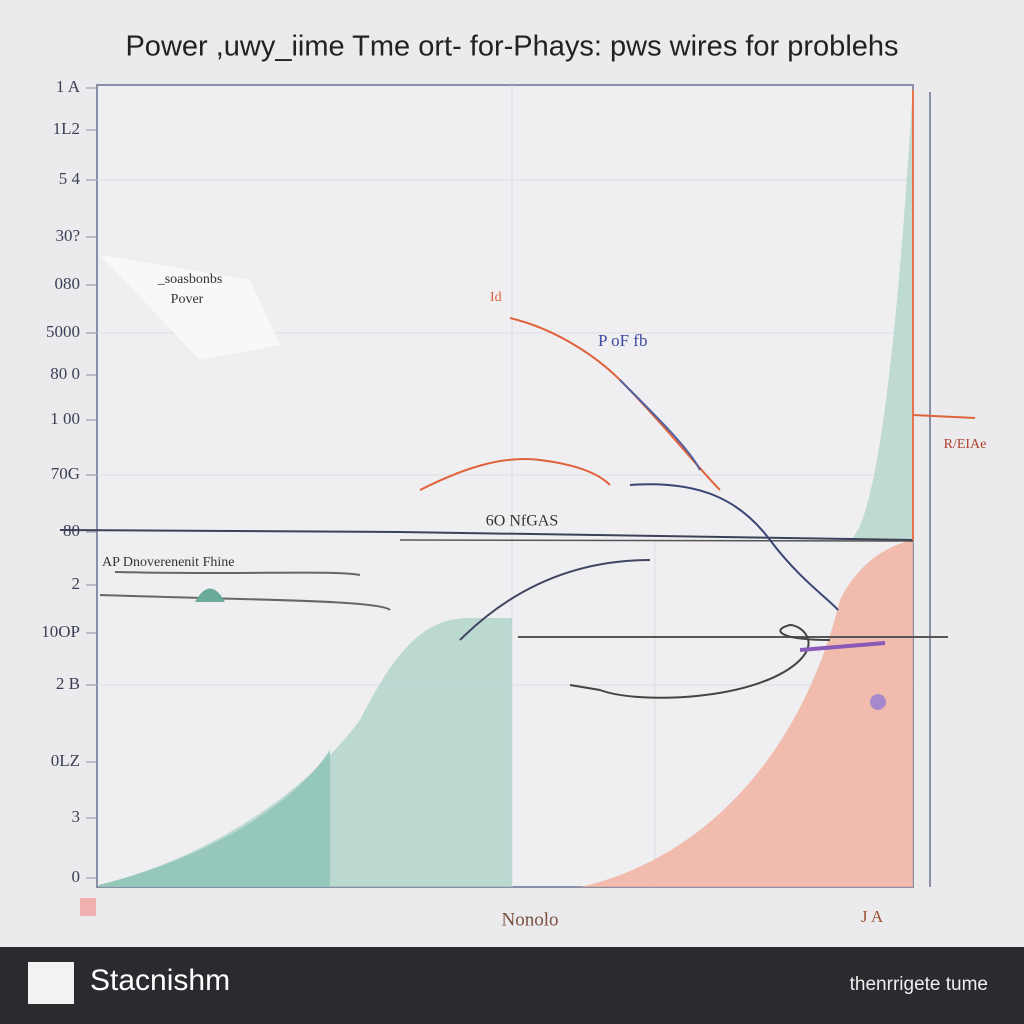  What do you see at coordinates (965, 444) in the screenshot?
I see `annotation: R/EIAe` at bounding box center [965, 444].